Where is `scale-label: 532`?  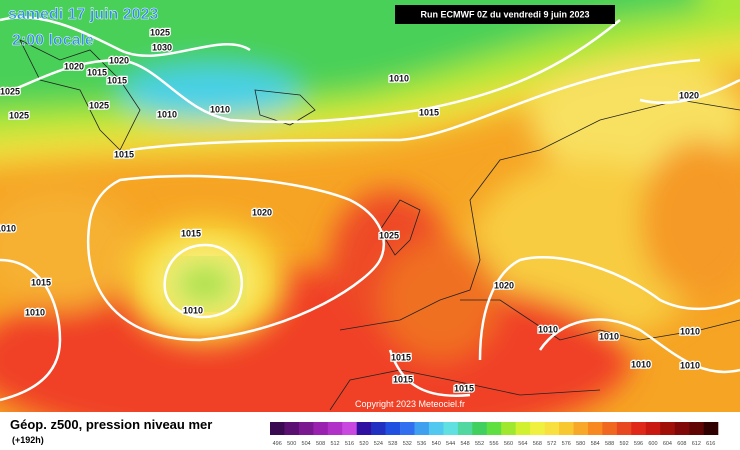 scale-label: 532 is located at coordinates (407, 444).